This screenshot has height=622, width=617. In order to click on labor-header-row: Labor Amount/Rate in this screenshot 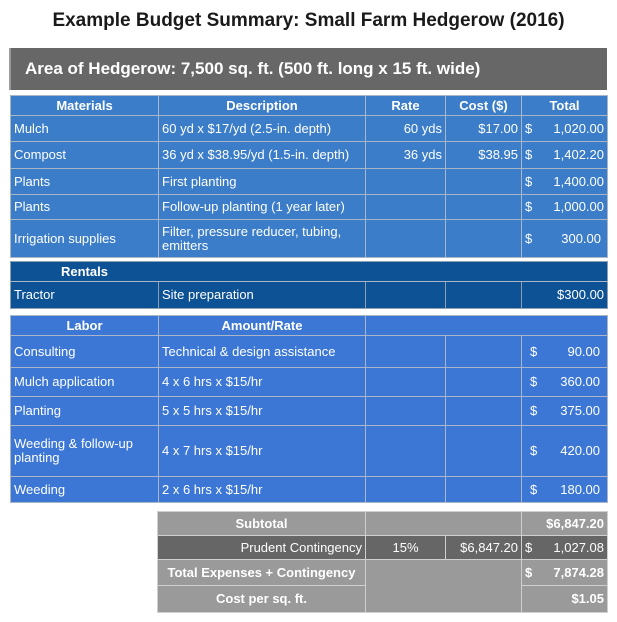, I will do `click(309, 325)`.